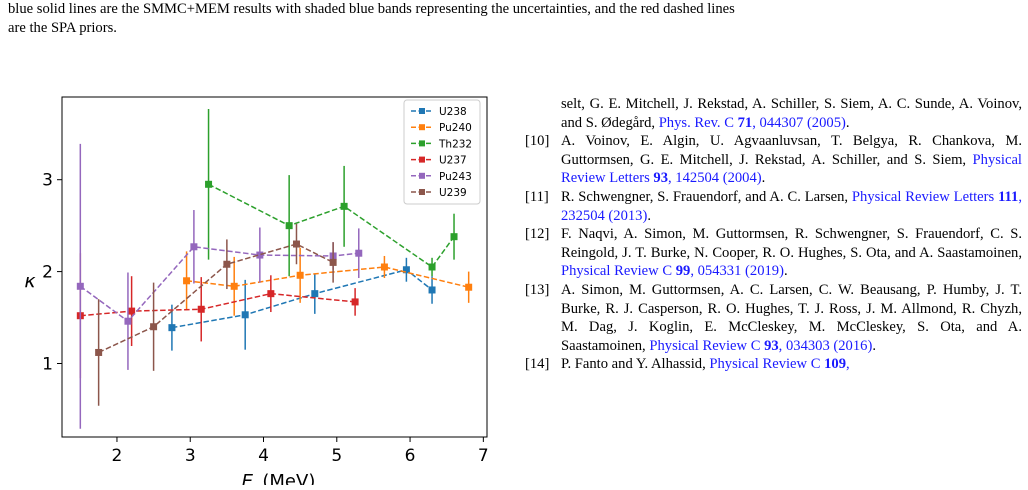 This screenshot has height=490, width=1028. What do you see at coordinates (537, 196) in the screenshot?
I see `reference-number: [11]` at bounding box center [537, 196].